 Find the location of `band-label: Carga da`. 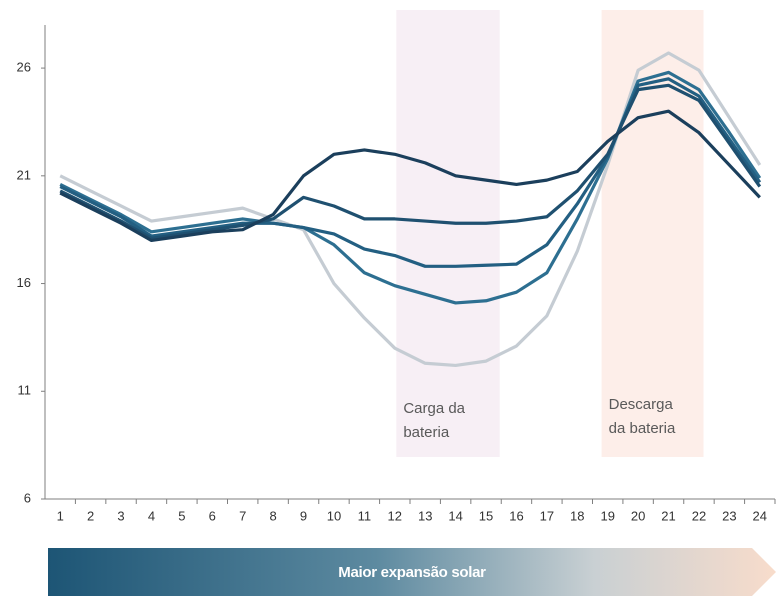

band-label: Carga da is located at coordinates (434, 408).